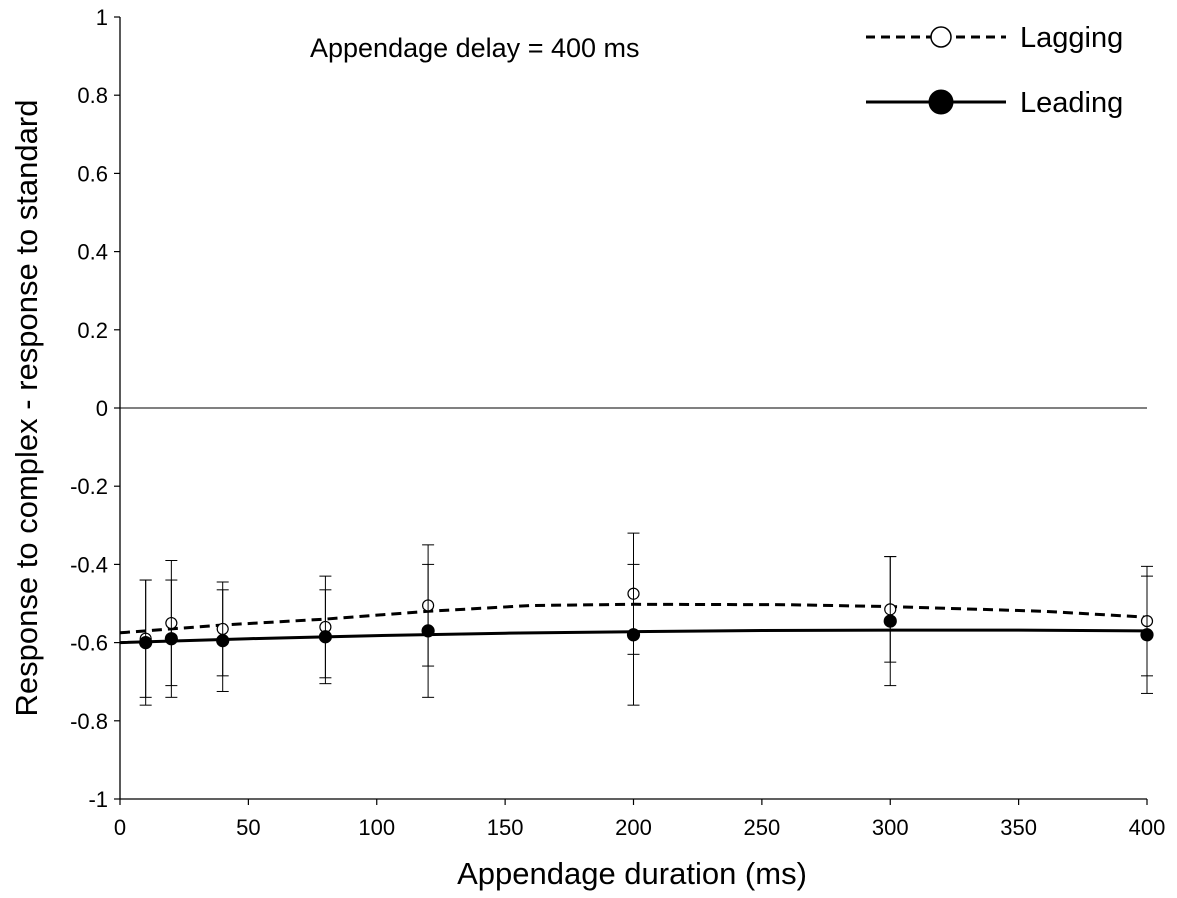 Image resolution: width=1177 pixels, height=898 pixels. What do you see at coordinates (1147, 827) in the screenshot?
I see `x-tick-label: 400` at bounding box center [1147, 827].